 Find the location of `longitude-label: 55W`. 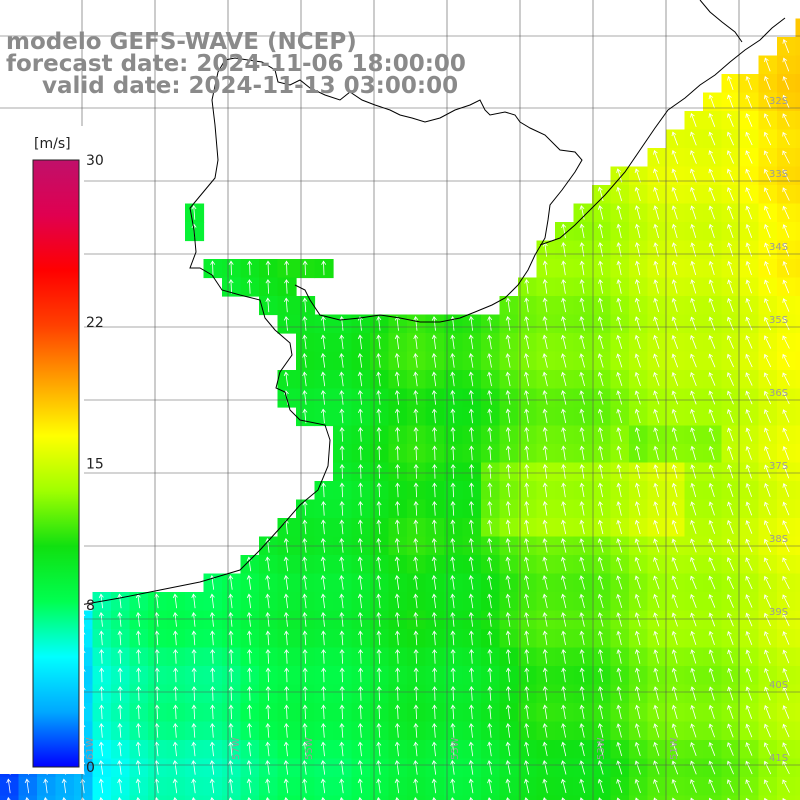

longitude-label: 55W is located at coordinates (455, 748).